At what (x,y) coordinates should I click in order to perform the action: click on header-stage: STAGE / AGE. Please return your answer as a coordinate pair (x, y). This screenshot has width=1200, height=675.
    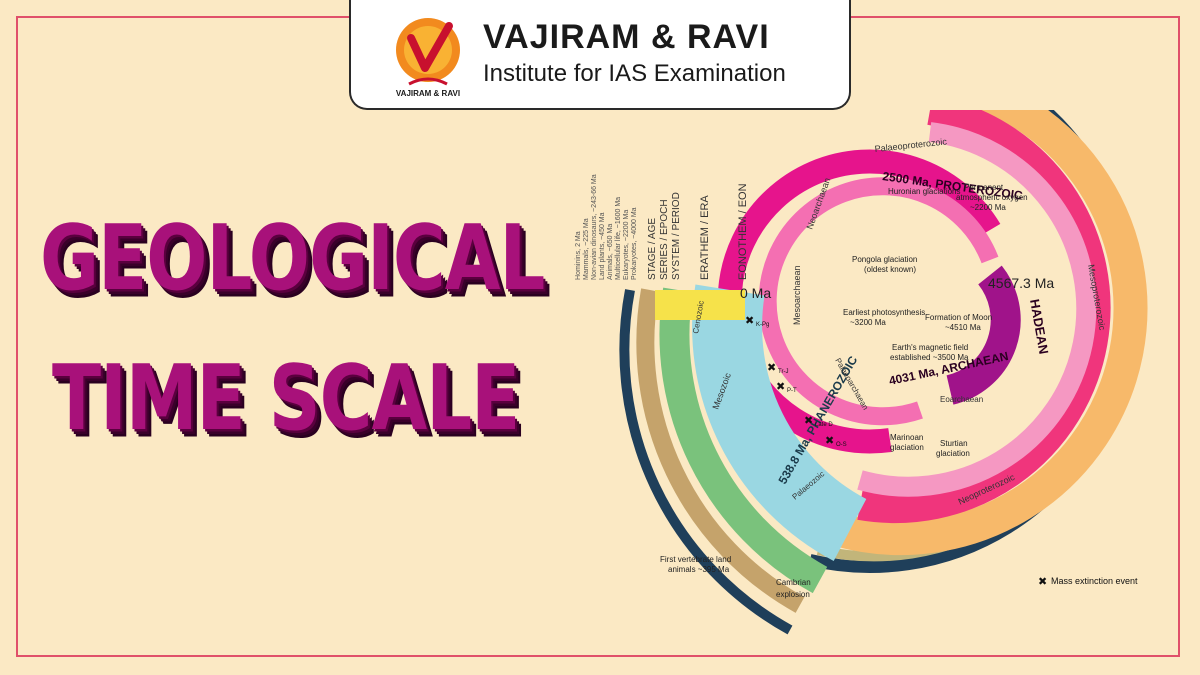
    Looking at the image, I should click on (652, 249).